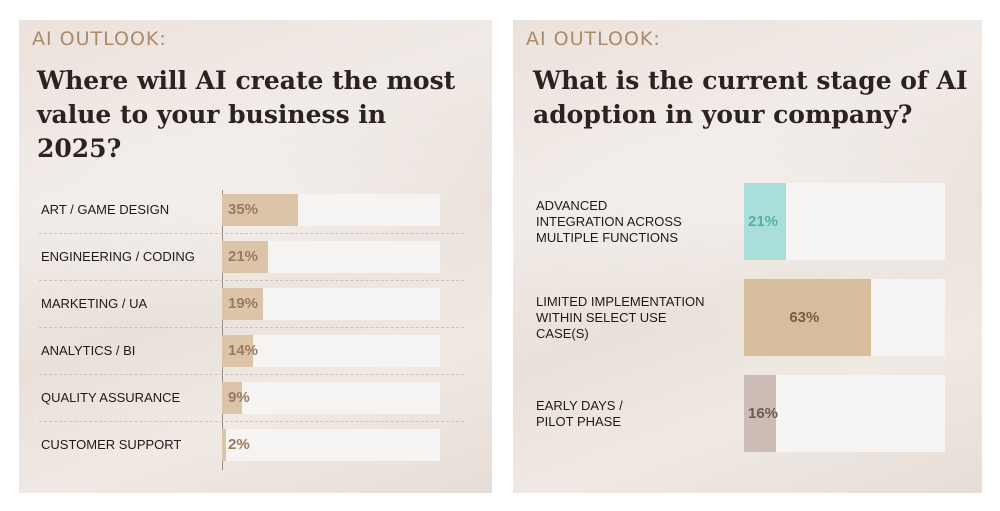 This screenshot has height=511, width=1000. What do you see at coordinates (804, 317) in the screenshot?
I see `bar-value-label: 63%` at bounding box center [804, 317].